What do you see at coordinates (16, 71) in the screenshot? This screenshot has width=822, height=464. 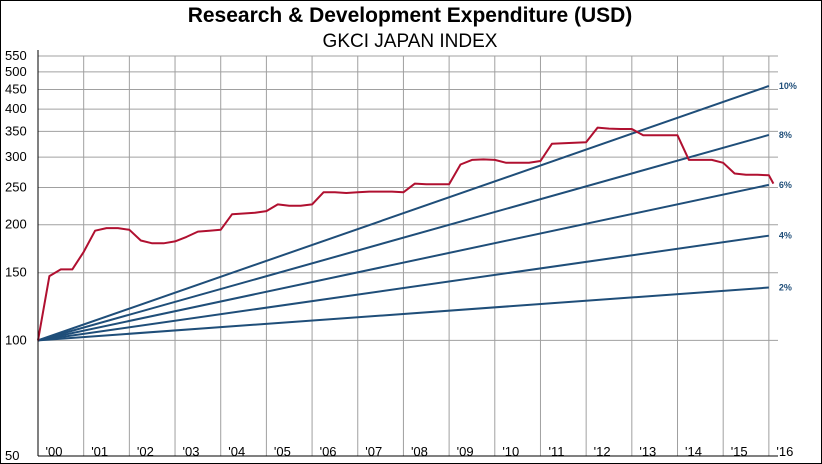 I see `y-tick-label: 500` at bounding box center [16, 71].